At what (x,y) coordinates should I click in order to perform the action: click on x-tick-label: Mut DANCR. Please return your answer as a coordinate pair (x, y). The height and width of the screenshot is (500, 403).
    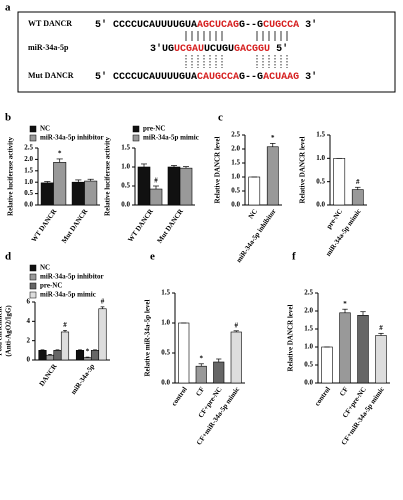
    Looking at the image, I should click on (171, 226).